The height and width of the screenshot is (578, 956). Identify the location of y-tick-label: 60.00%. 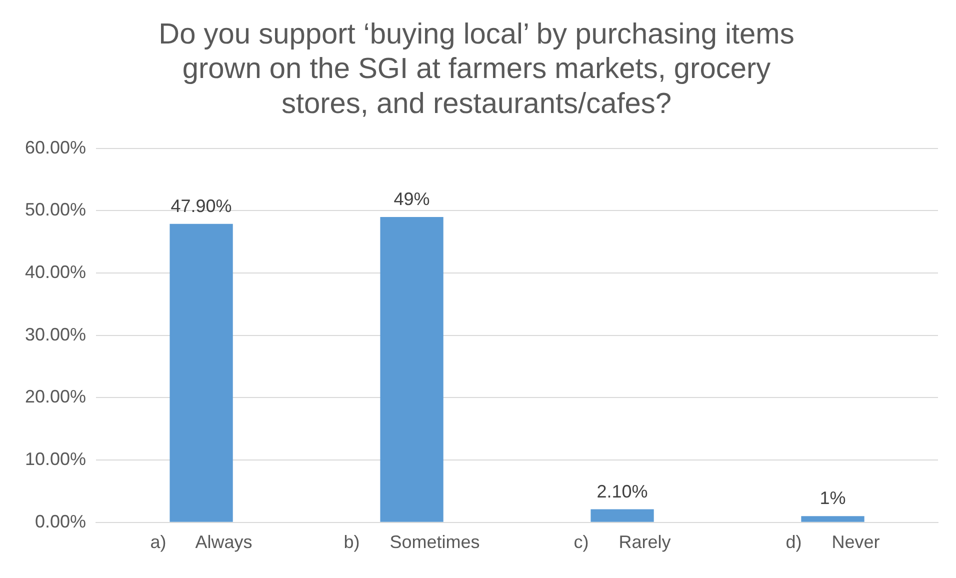
(55, 147).